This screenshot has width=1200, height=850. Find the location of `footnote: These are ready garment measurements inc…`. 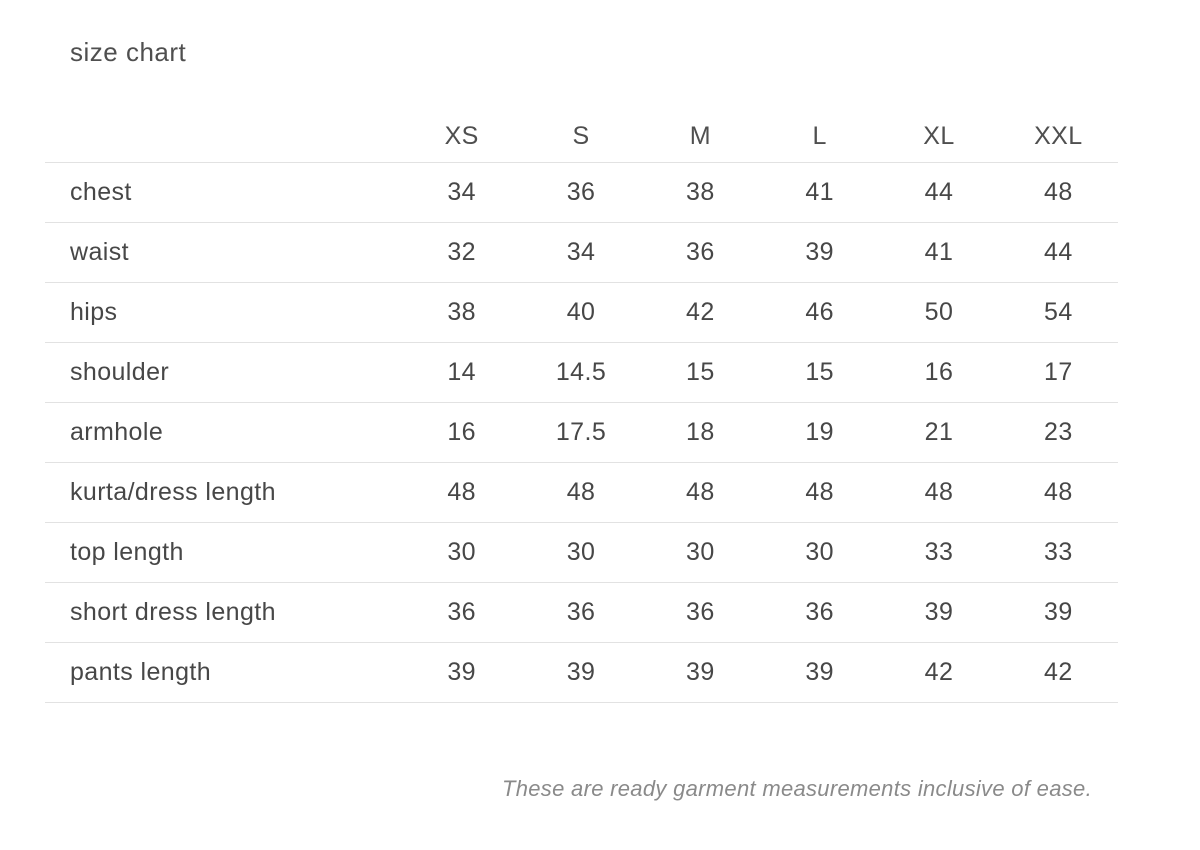

footnote: These are ready garment measurements inc… is located at coordinates (796, 788).